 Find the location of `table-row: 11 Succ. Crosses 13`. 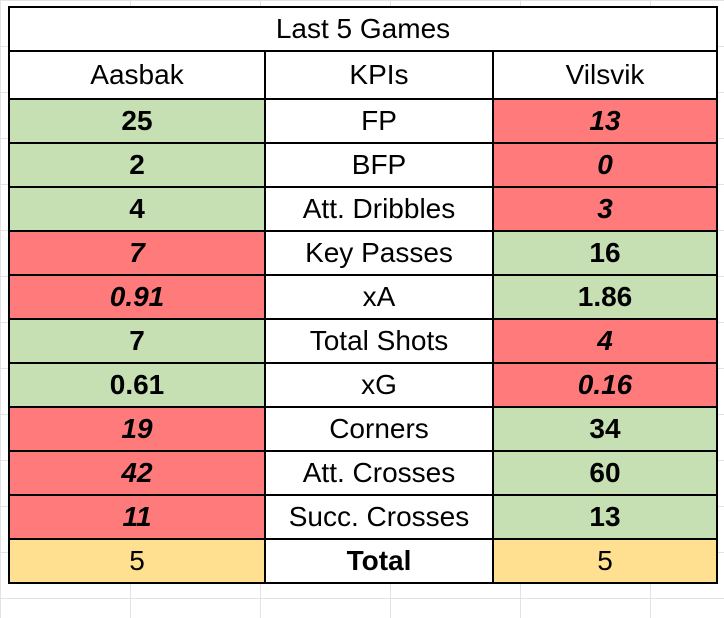

table-row: 11 Succ. Crosses 13 is located at coordinates (363, 517).